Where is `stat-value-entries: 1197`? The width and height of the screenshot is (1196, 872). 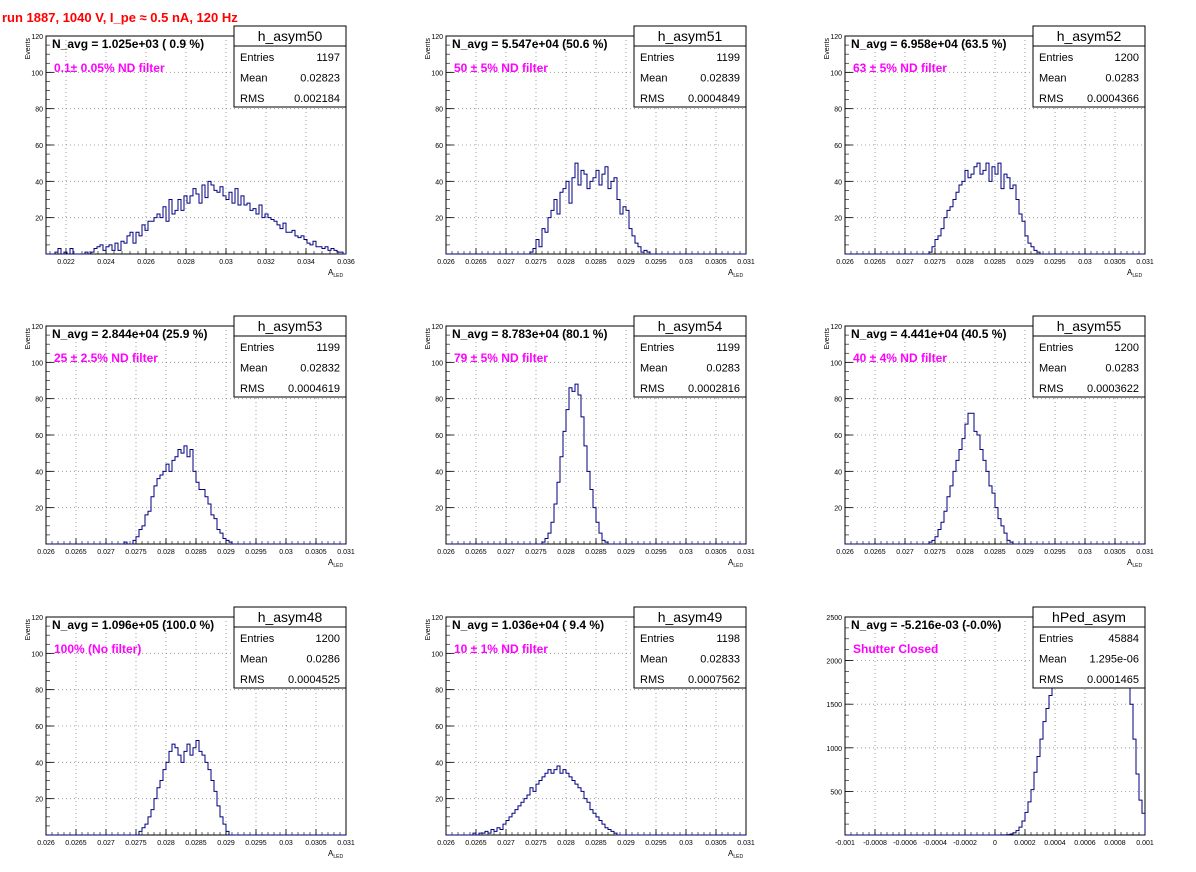
stat-value-entries: 1197 is located at coordinates (328, 58).